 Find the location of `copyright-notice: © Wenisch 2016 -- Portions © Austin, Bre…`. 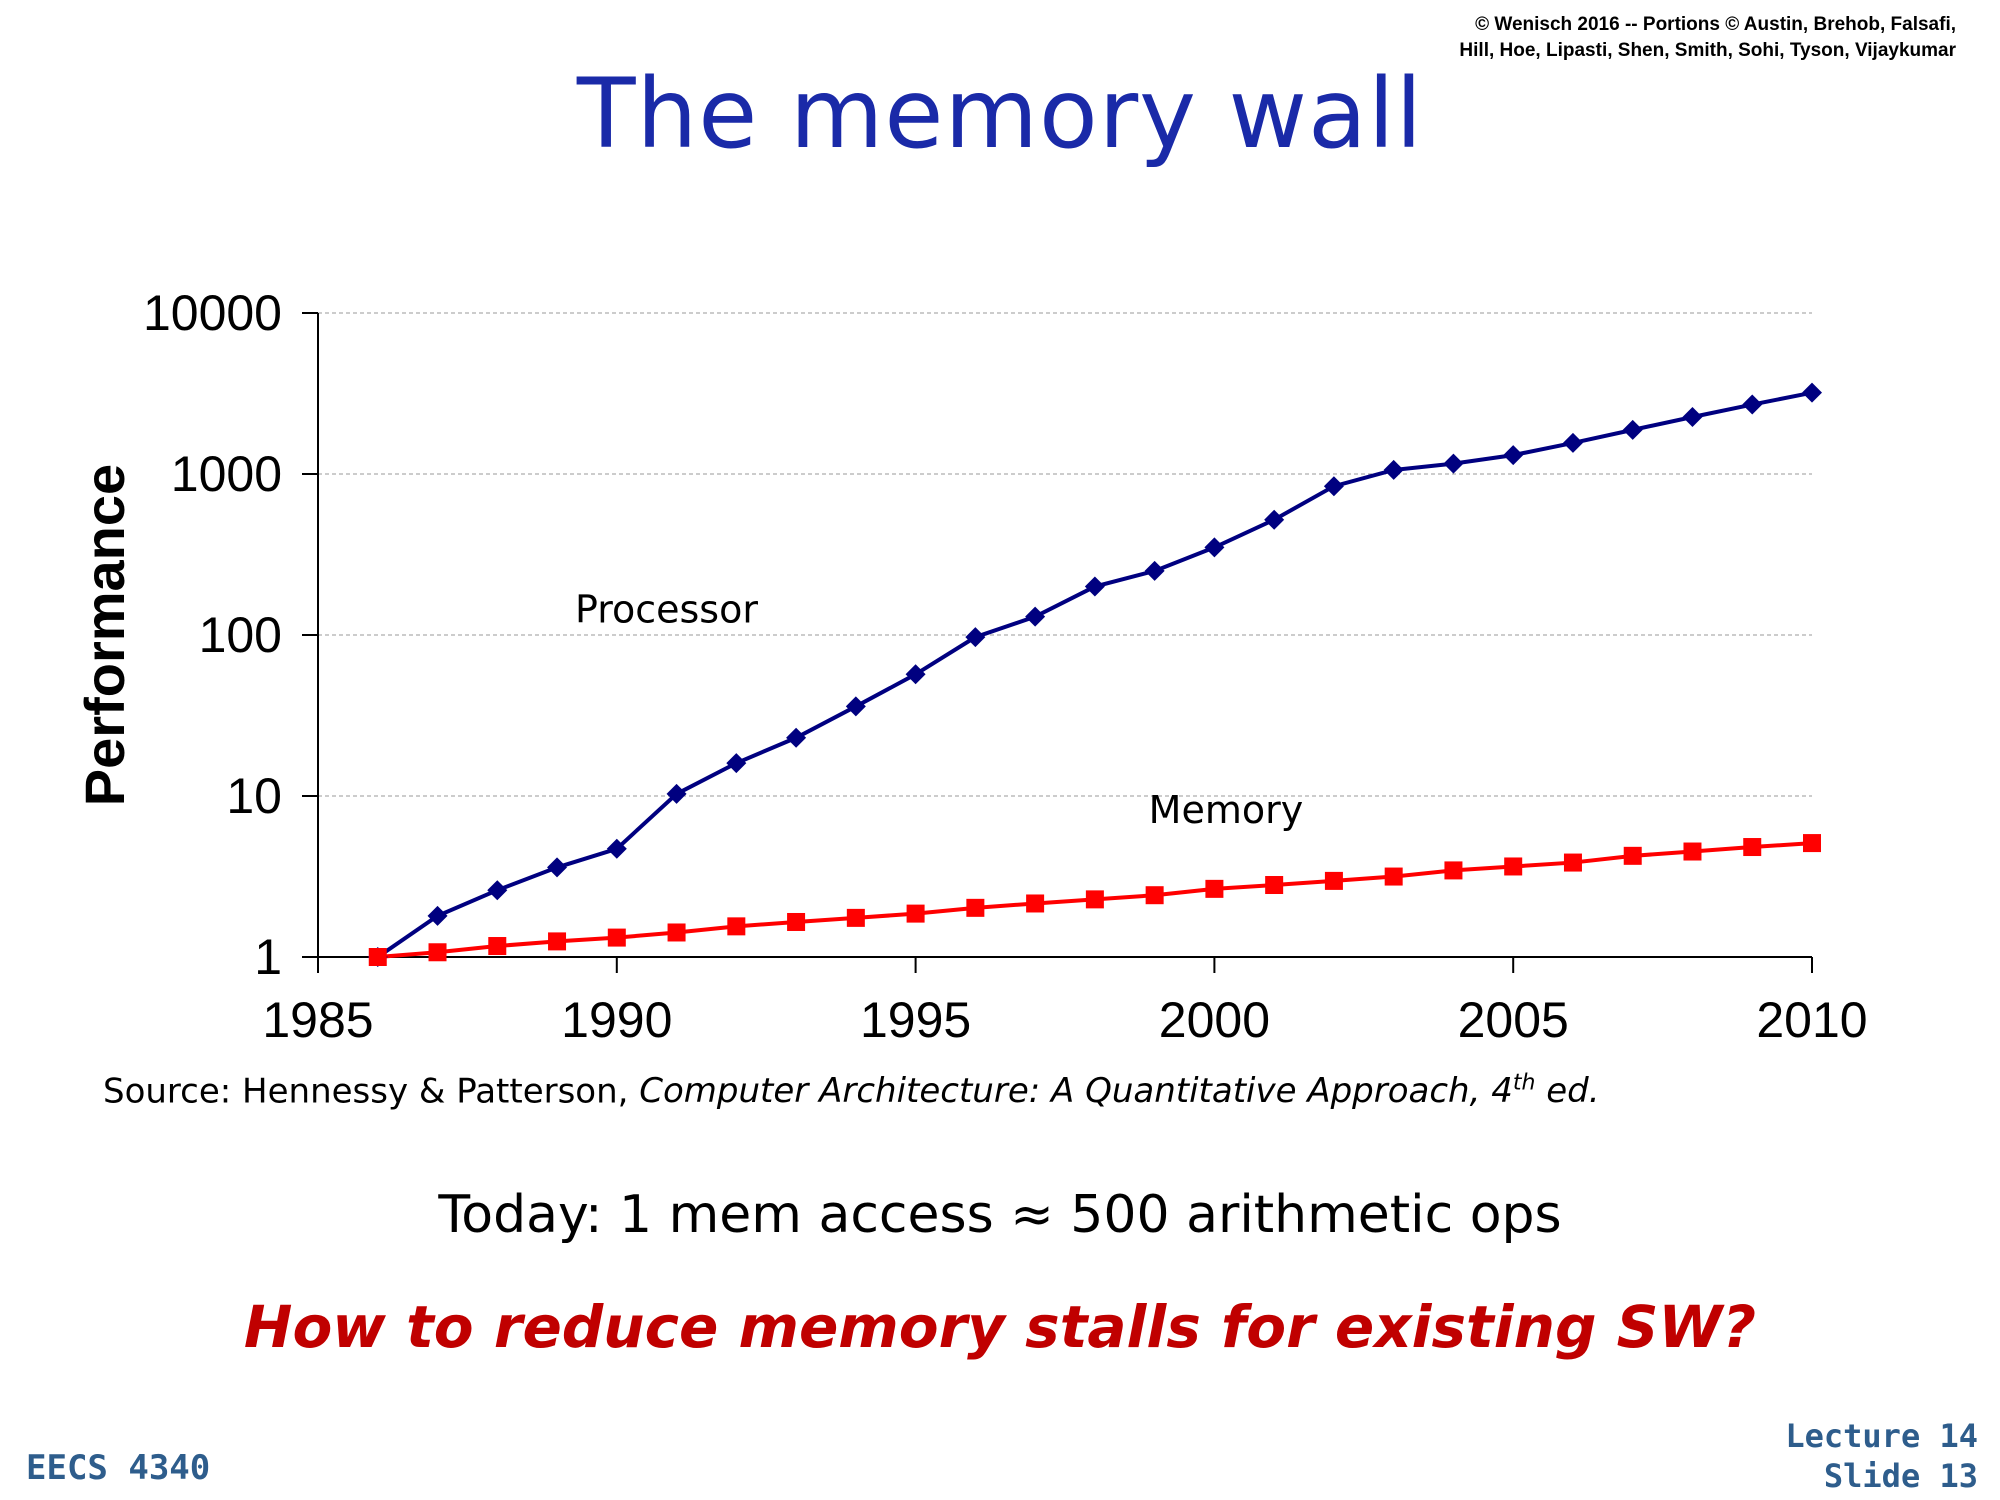

copyright-notice: © Wenisch 2016 -- Portions © Austin, Bre… is located at coordinates (1707, 38).